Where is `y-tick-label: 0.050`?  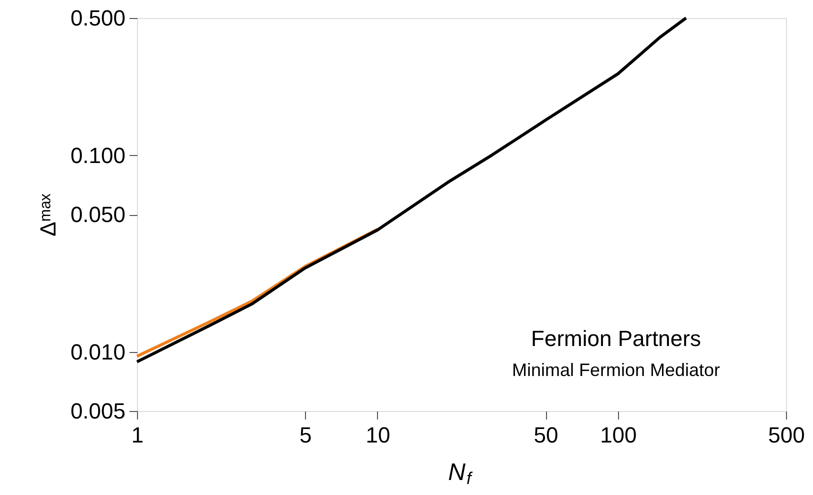
y-tick-label: 0.050 is located at coordinates (98, 214).